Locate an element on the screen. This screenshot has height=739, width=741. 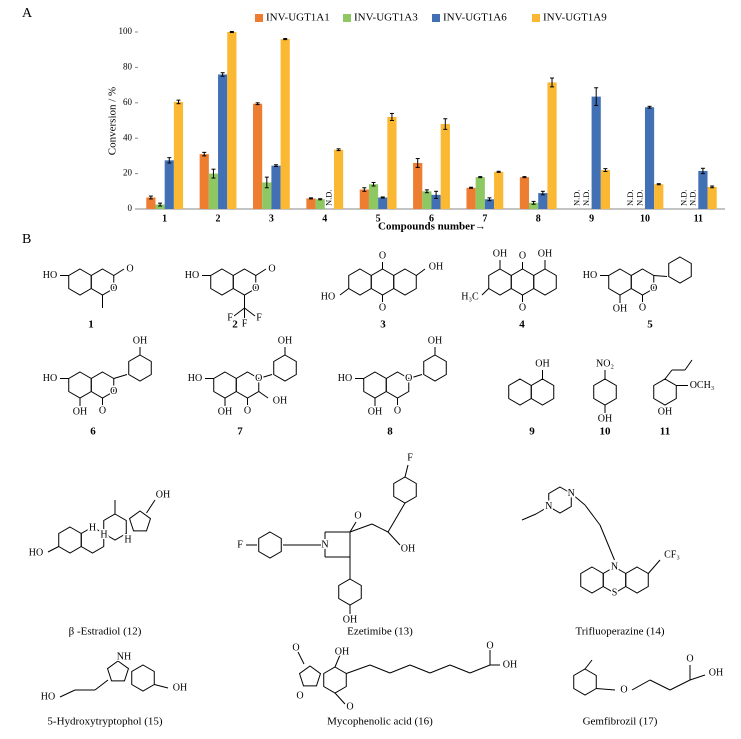
compound-label: 8 is located at coordinates (390, 432).